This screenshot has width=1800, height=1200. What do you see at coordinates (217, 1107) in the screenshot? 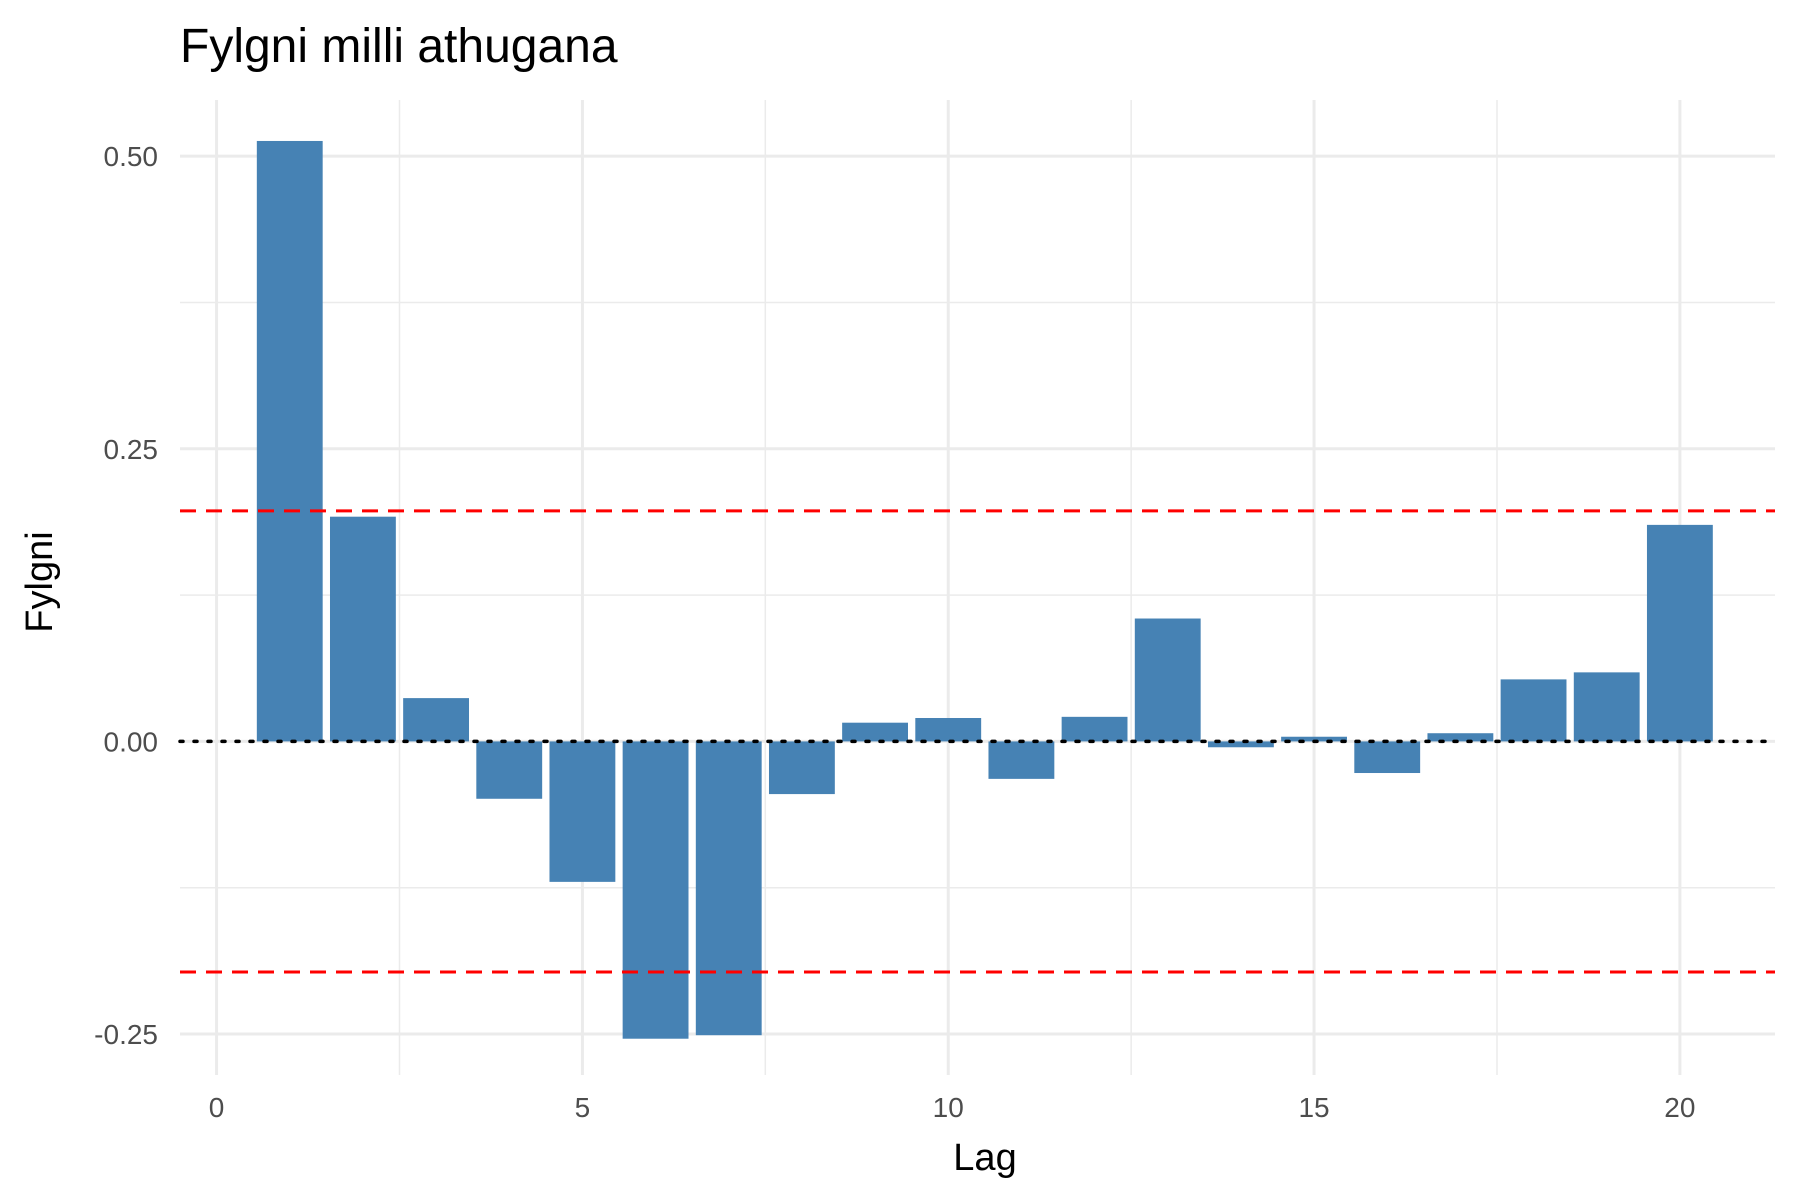
I see `x-tick-label: 0` at bounding box center [217, 1107].